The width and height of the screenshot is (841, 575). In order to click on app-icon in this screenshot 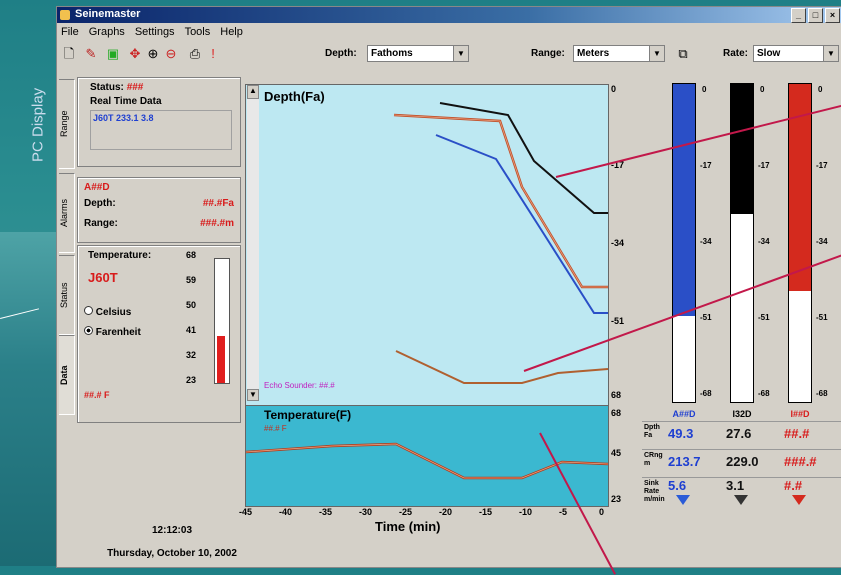, I will do `click(65, 15)`.